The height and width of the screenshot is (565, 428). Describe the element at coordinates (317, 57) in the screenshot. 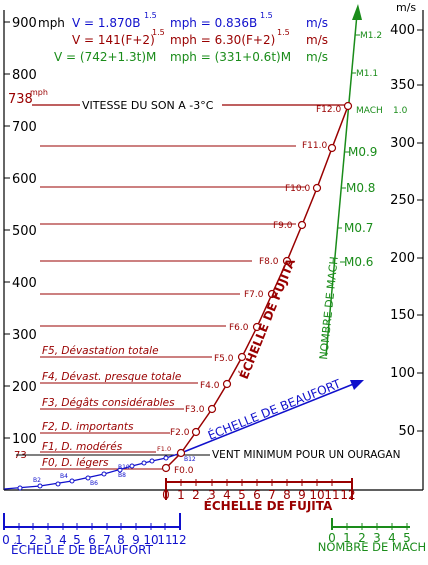

I see `formula-green-unit: m/s` at that location.